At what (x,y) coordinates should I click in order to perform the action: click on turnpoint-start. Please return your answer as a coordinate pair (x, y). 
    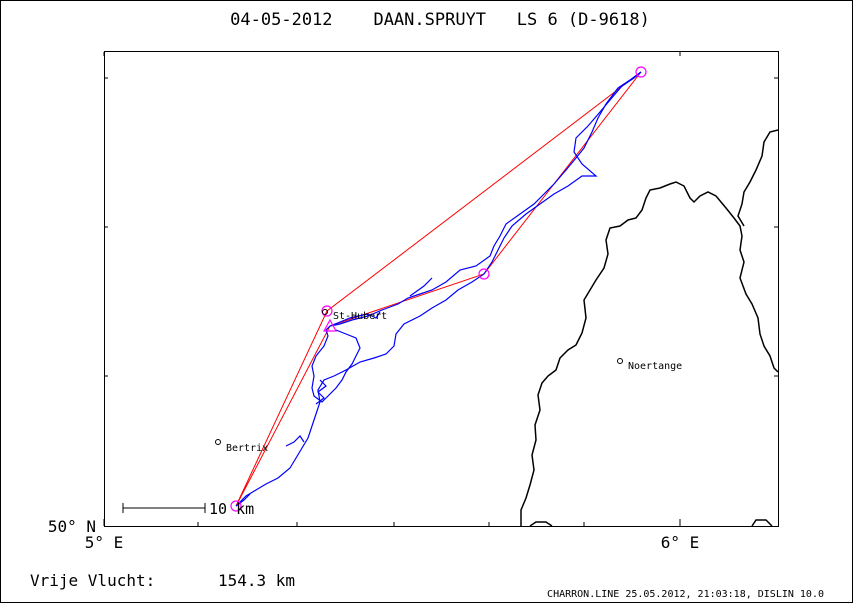
    Looking at the image, I should click on (236, 506).